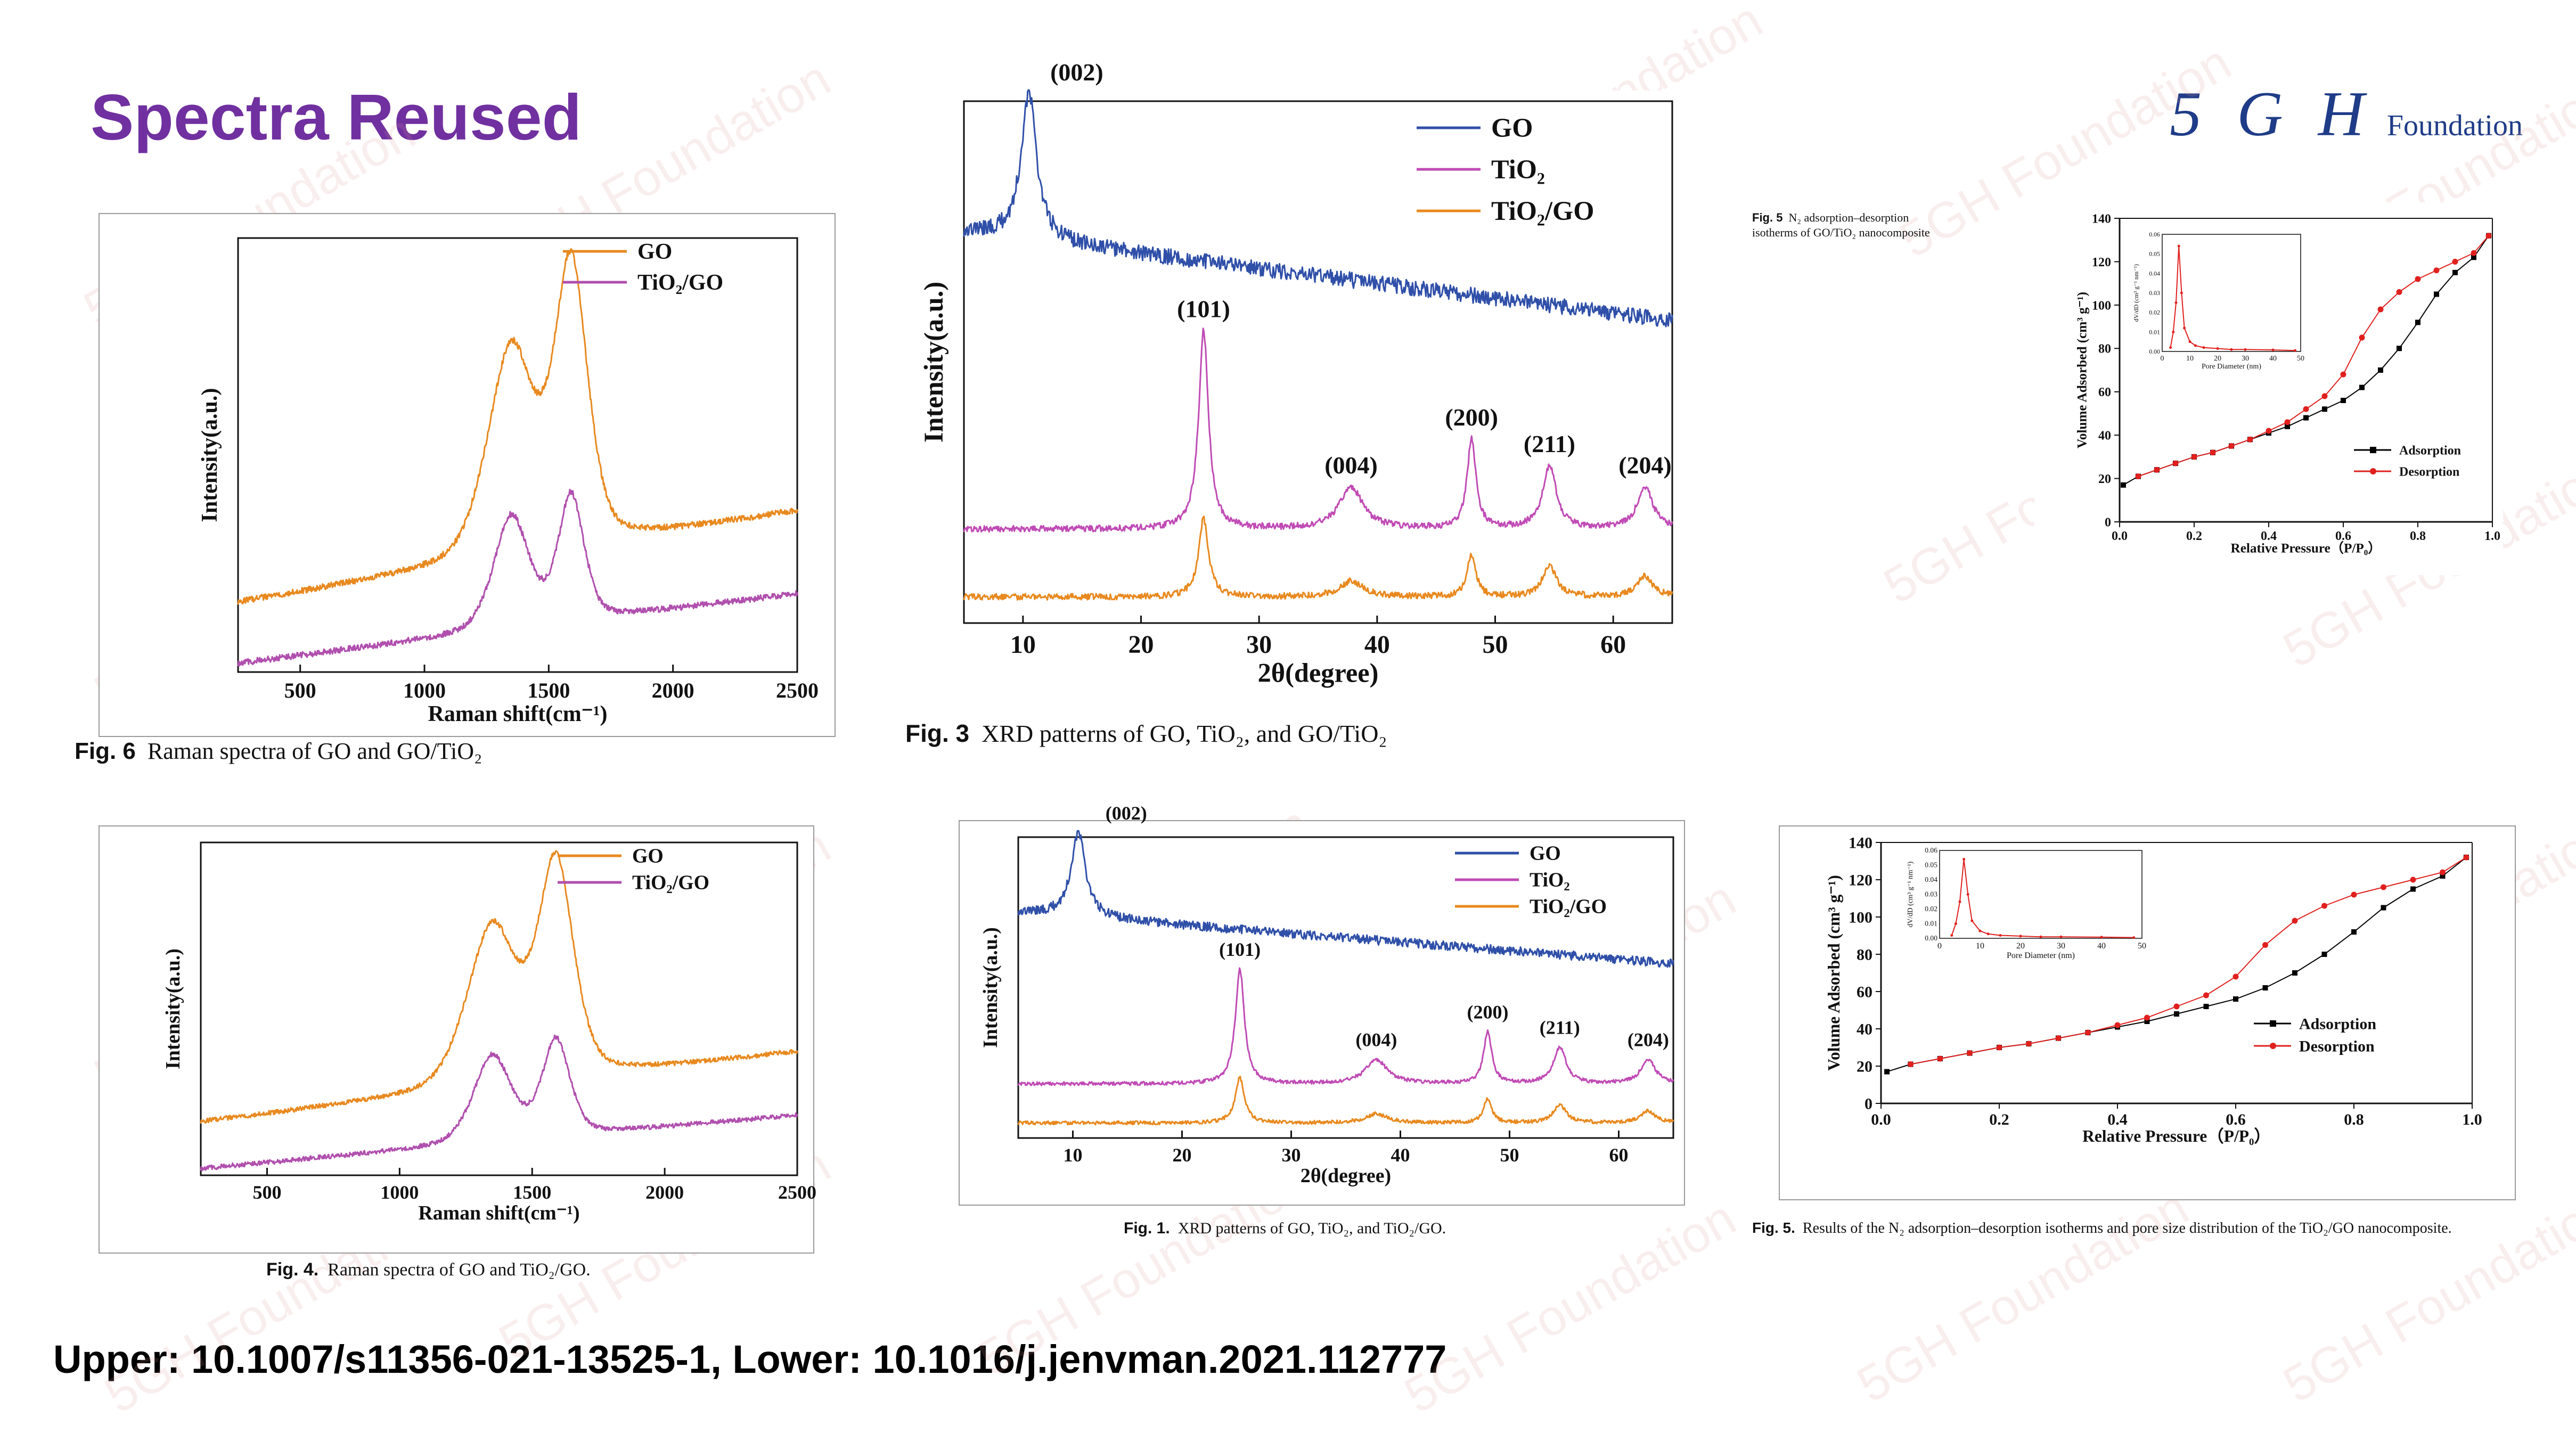 Image resolution: width=2576 pixels, height=1449 pixels. I want to click on foundation-logo: 5 G H Foundation, so click(2346, 114).